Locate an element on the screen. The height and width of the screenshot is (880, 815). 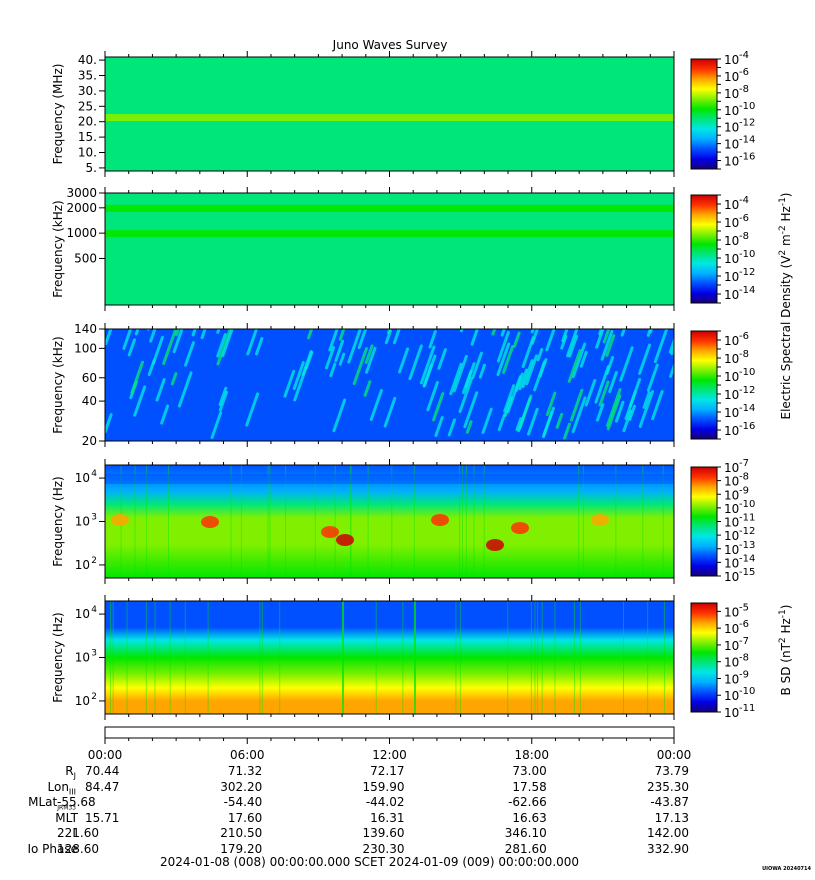
ephemeris-label: RJ is located at coordinates (70, 772).